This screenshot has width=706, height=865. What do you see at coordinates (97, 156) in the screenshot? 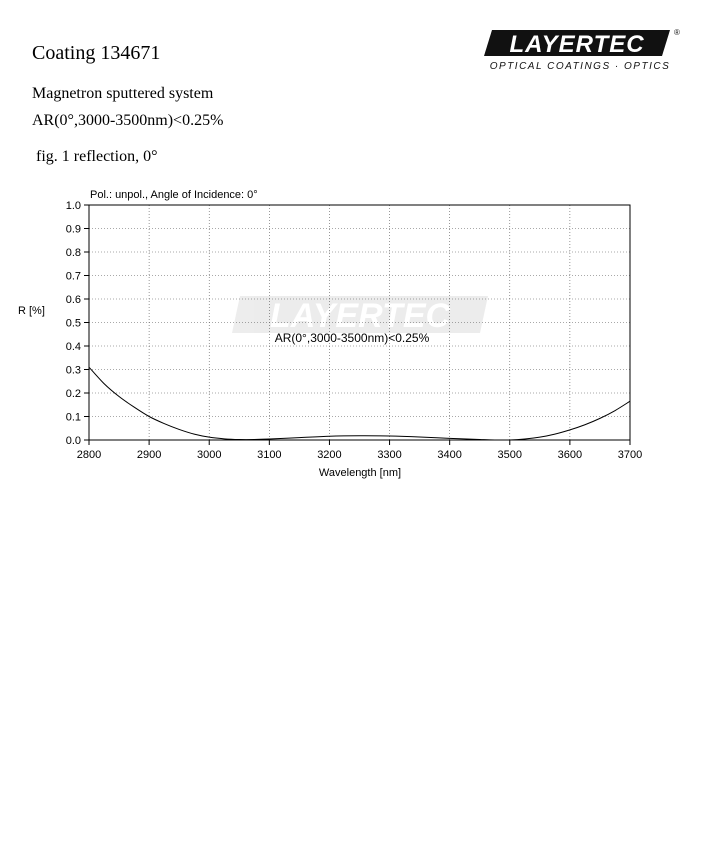
I see `figure-caption: fig. 1 reflection, 0°` at bounding box center [97, 156].